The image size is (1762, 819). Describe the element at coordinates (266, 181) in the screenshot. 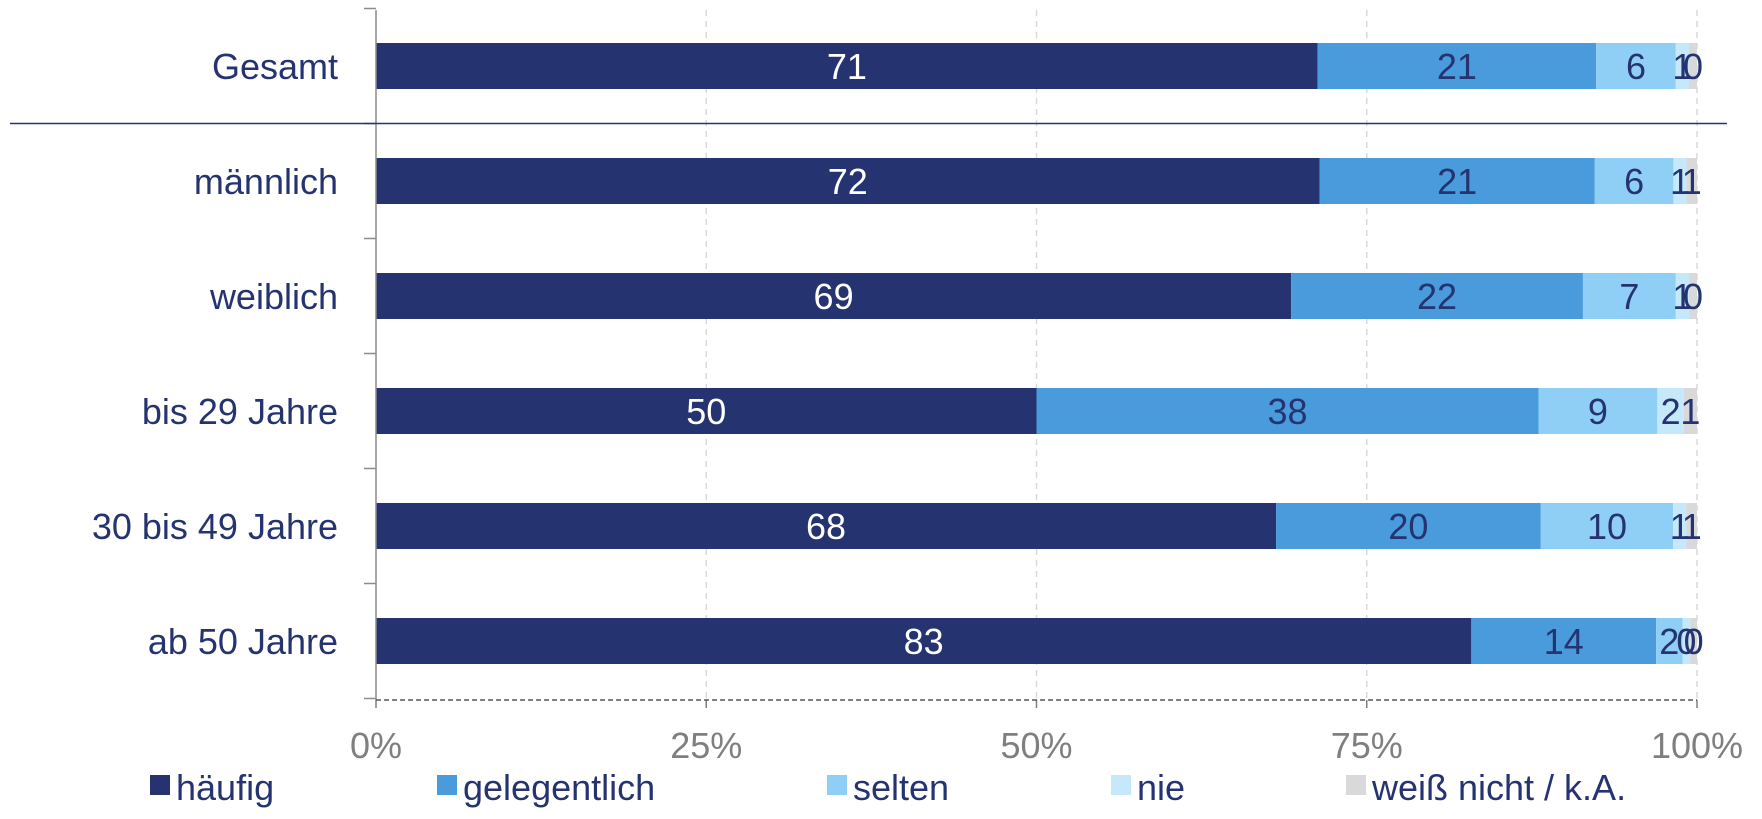

I see `category-label: männlich` at that location.